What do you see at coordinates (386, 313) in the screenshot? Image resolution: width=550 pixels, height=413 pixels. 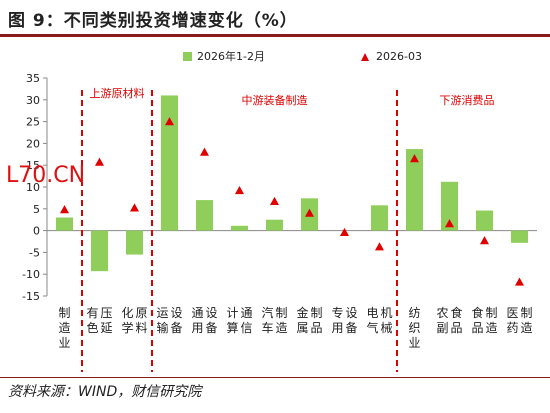 I see `category-label-char: 机` at bounding box center [386, 313].